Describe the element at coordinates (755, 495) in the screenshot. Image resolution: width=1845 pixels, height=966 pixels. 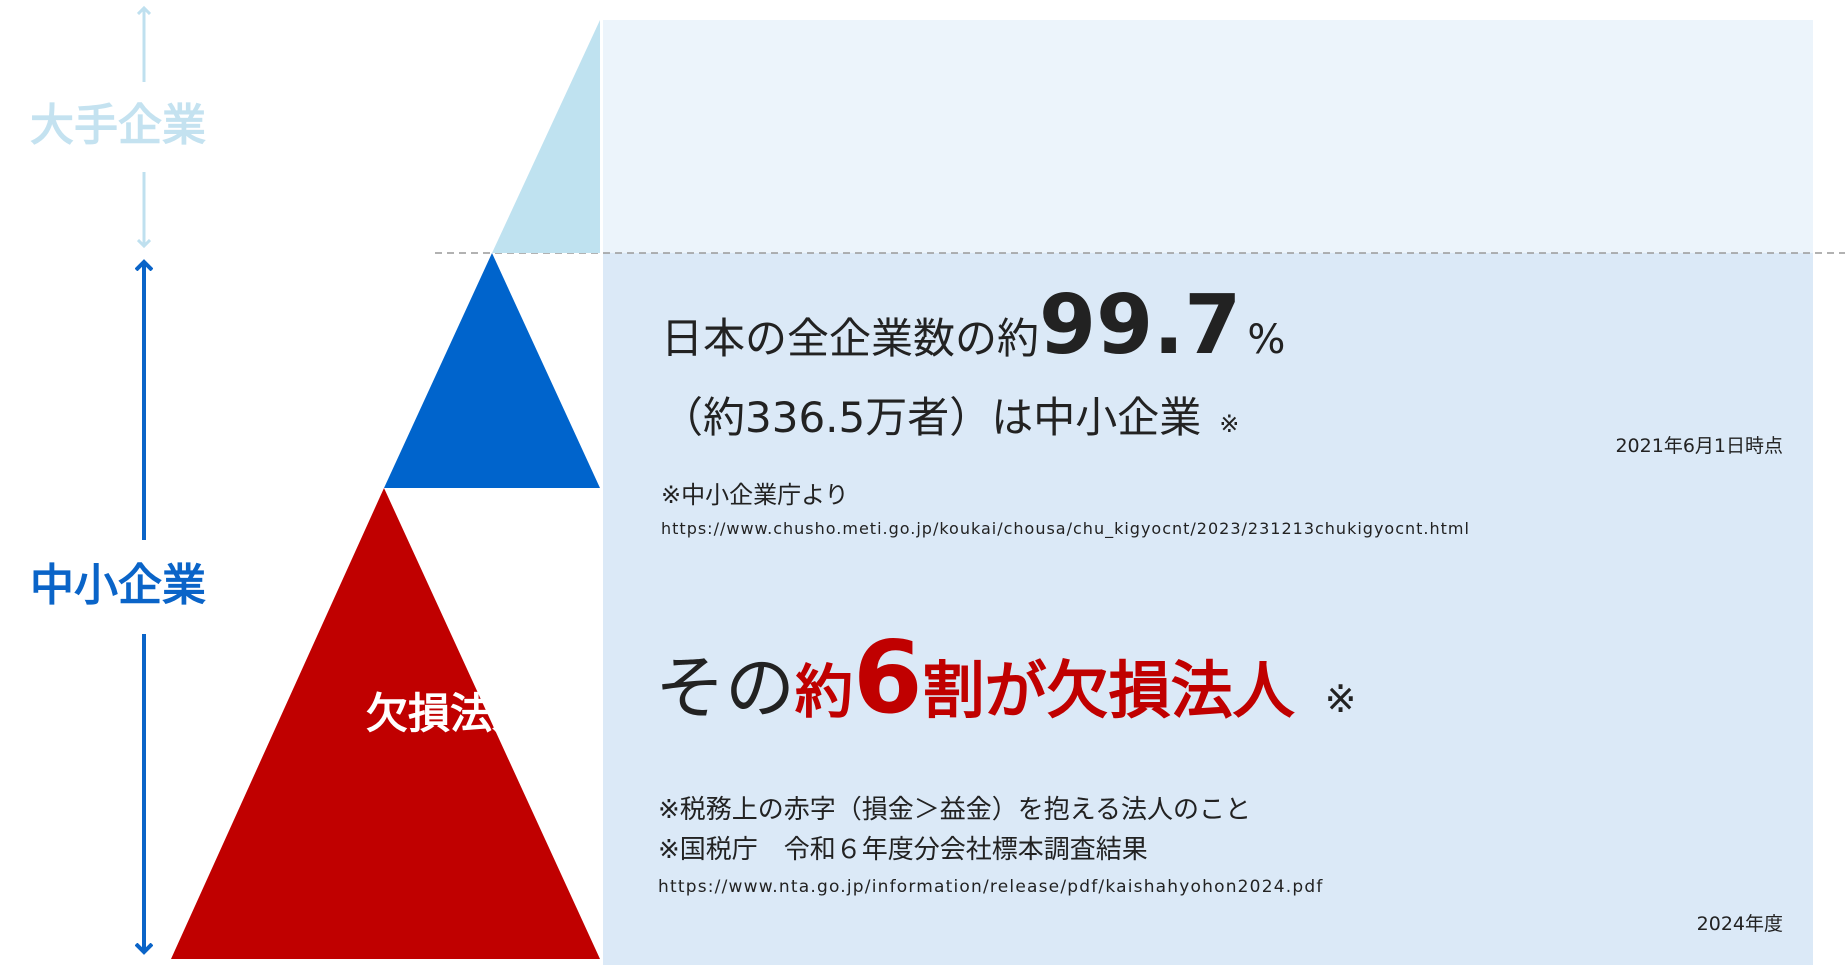
I see `source-note: ※中小企業庁より` at that location.